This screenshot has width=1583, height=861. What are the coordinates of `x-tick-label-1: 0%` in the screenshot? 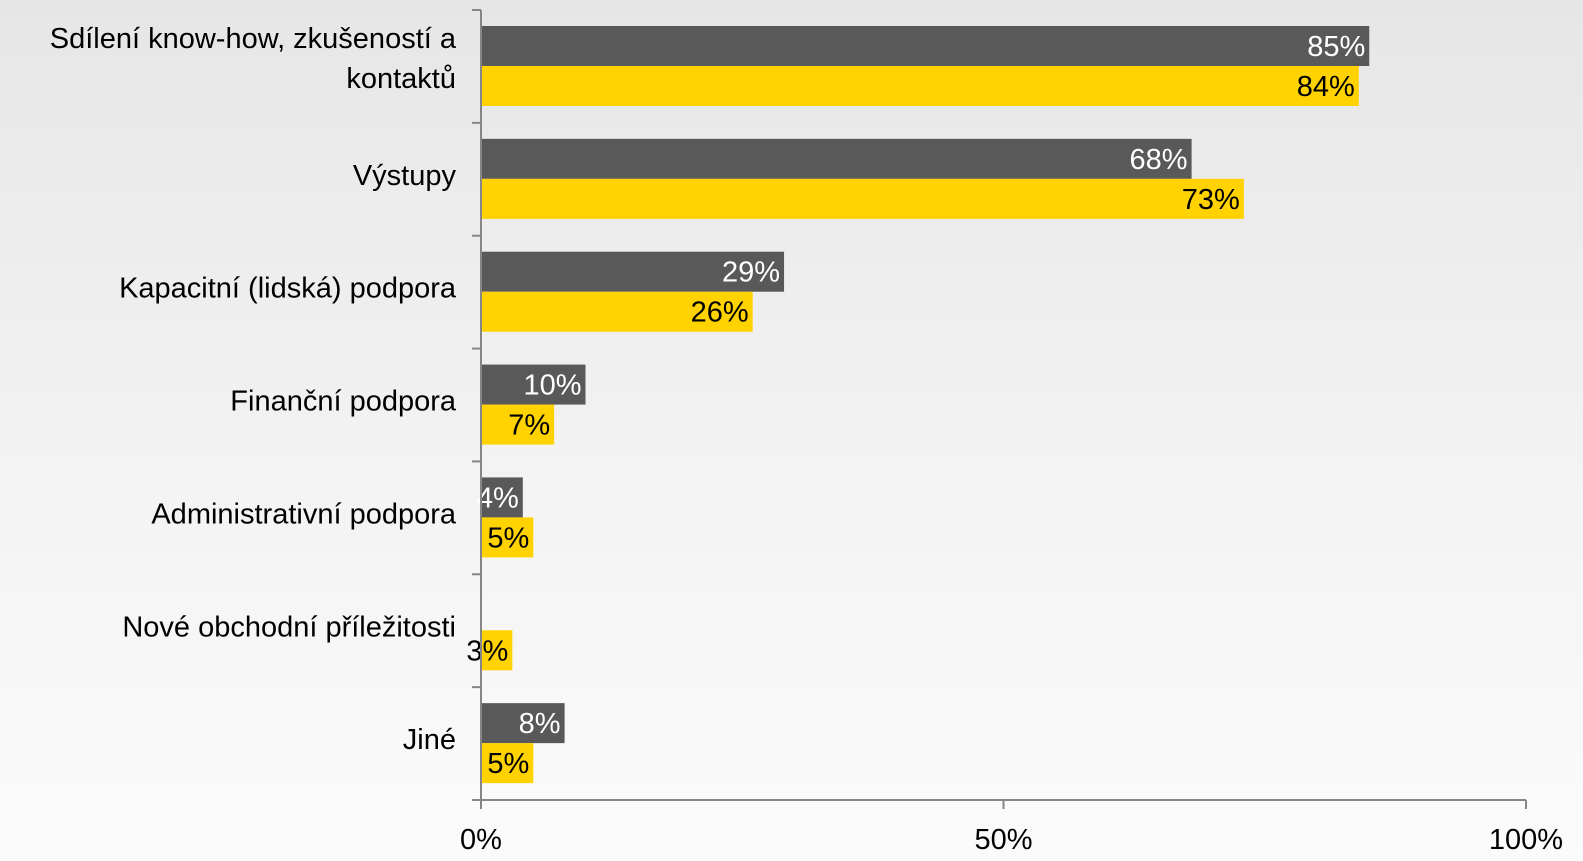 It's located at (481, 840).